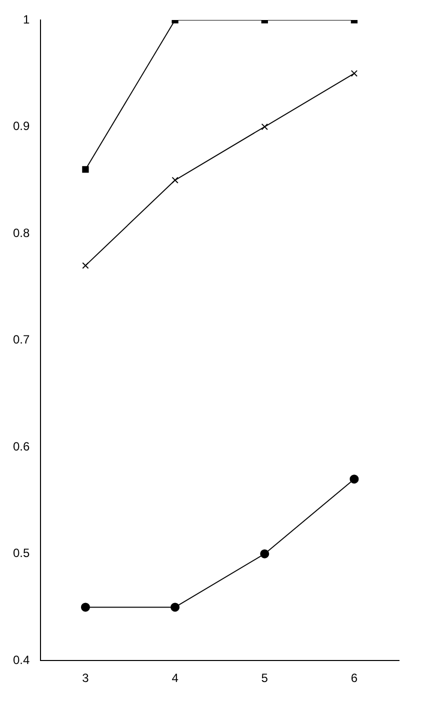 This screenshot has width=429, height=709. Describe the element at coordinates (21, 126) in the screenshot. I see `y-tick-label: 0.9` at that location.